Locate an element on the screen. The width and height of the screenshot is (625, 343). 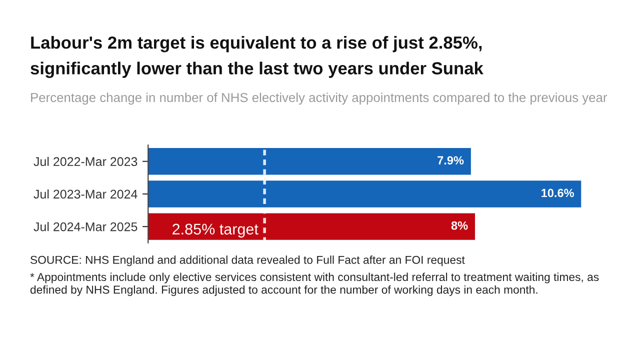
data-label: 8% is located at coordinates (459, 225).